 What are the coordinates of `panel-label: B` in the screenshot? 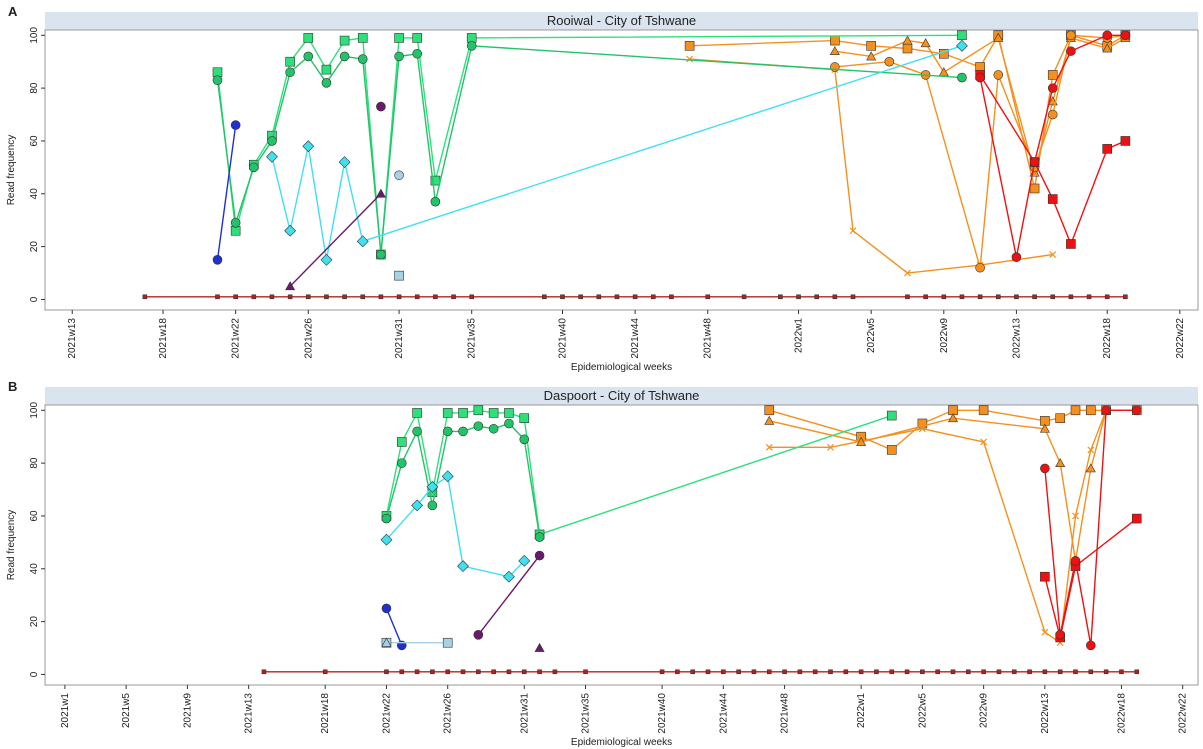 It's located at (12, 386).